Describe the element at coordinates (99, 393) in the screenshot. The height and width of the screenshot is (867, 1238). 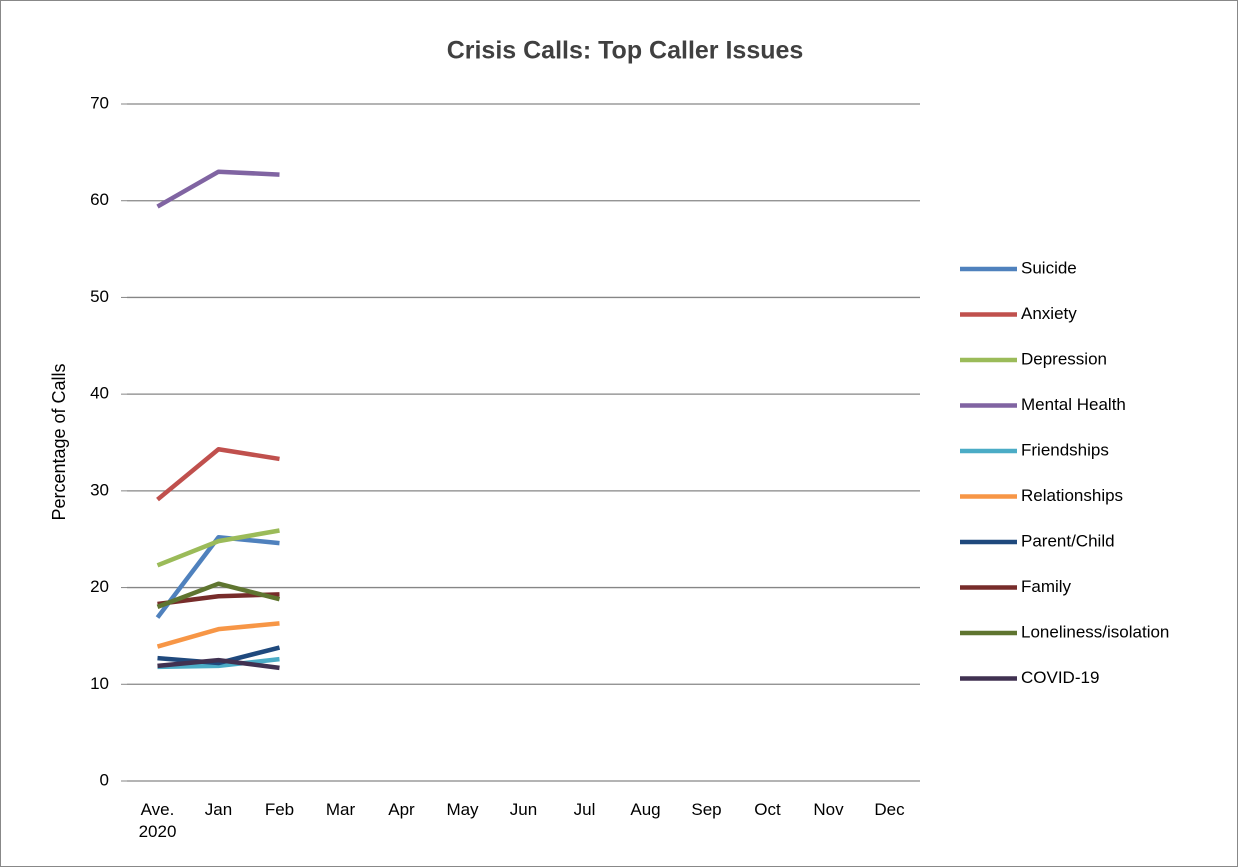
I see `y-tick-label: 40` at that location.